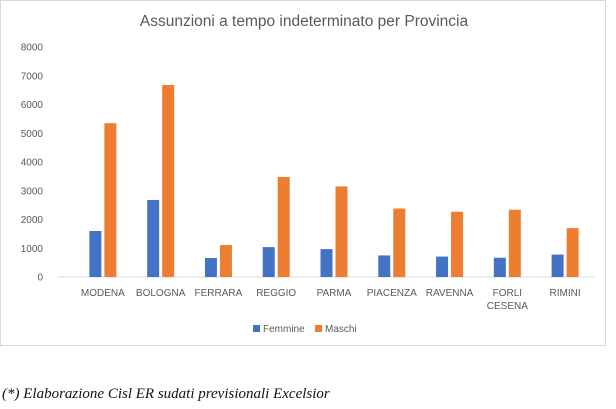  Describe the element at coordinates (32, 76) in the screenshot. I see `y-tick-label: 7000` at that location.